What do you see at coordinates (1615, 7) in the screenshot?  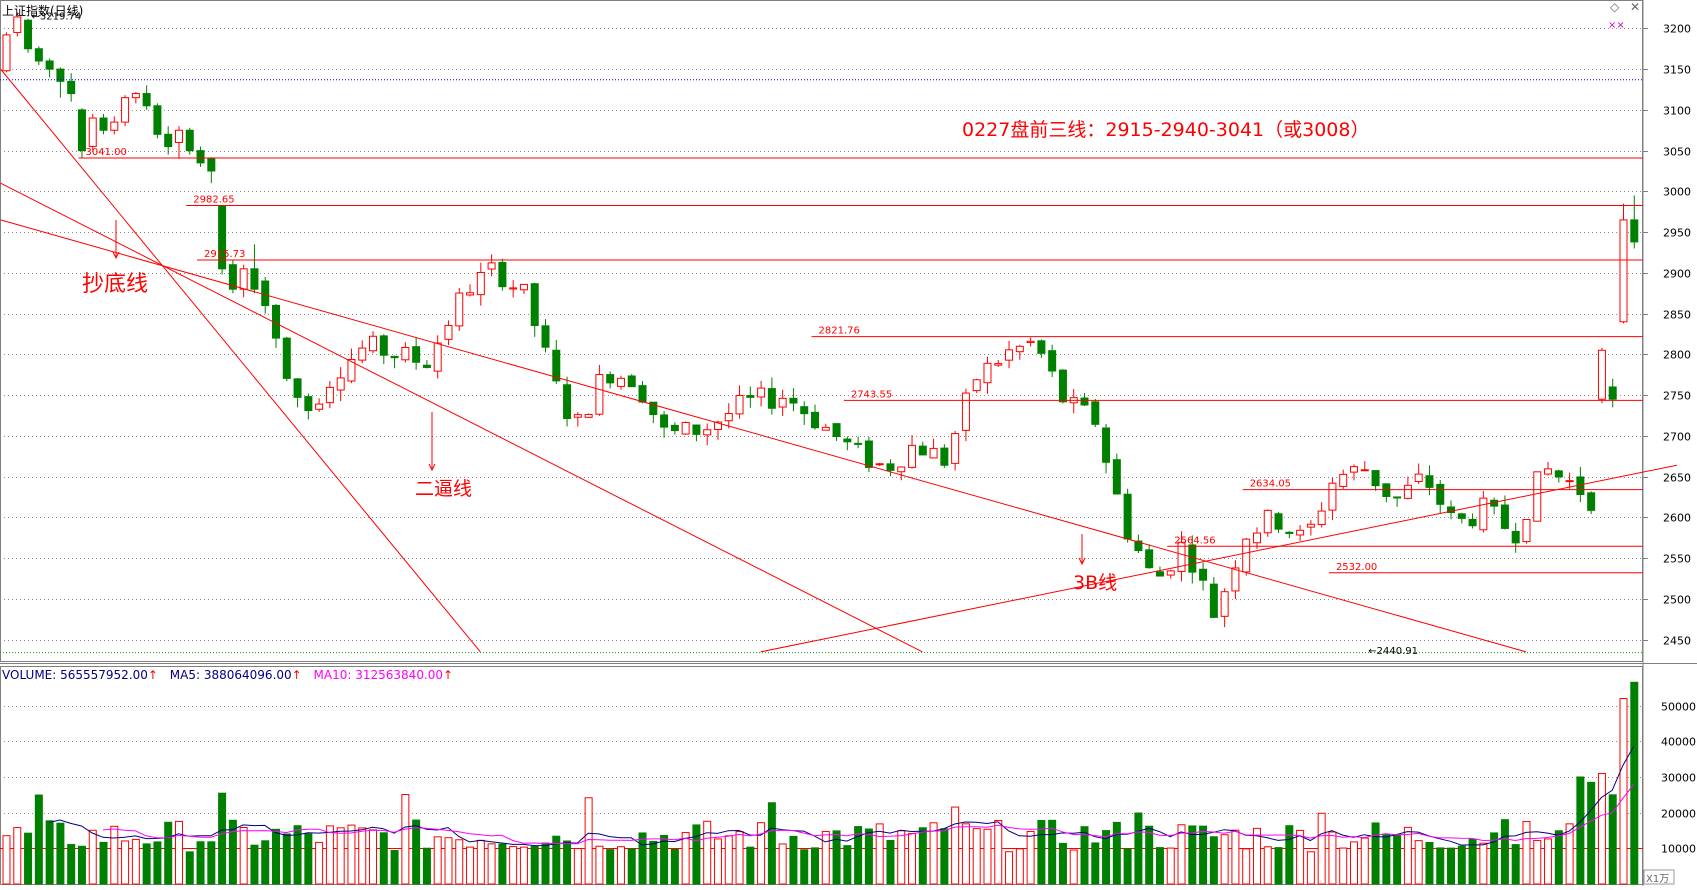 I see `diamond-icon: ◇` at bounding box center [1615, 7].